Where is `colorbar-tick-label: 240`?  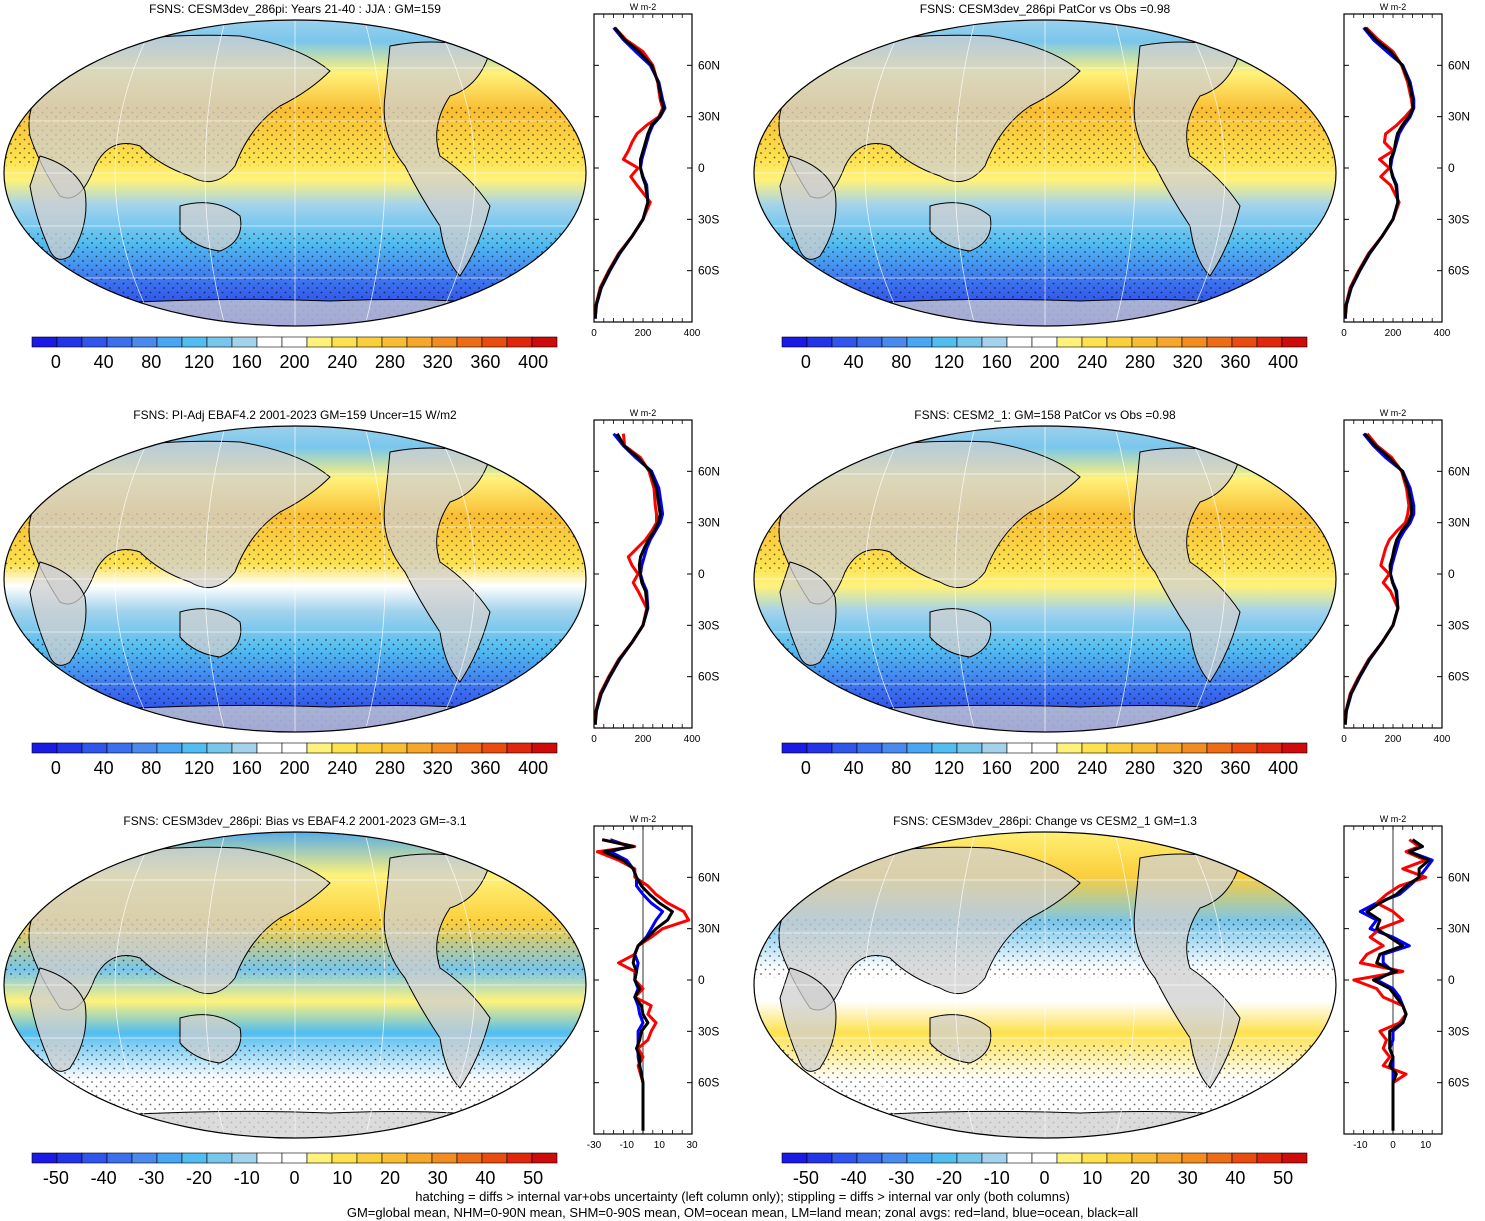 colorbar-tick-label: 240 is located at coordinates (342, 362).